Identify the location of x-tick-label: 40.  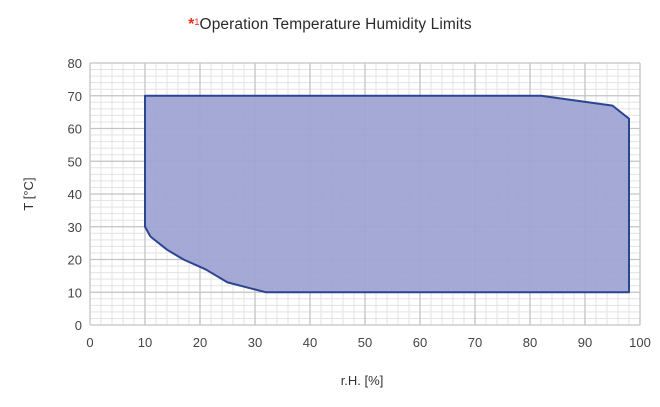
(310, 342).